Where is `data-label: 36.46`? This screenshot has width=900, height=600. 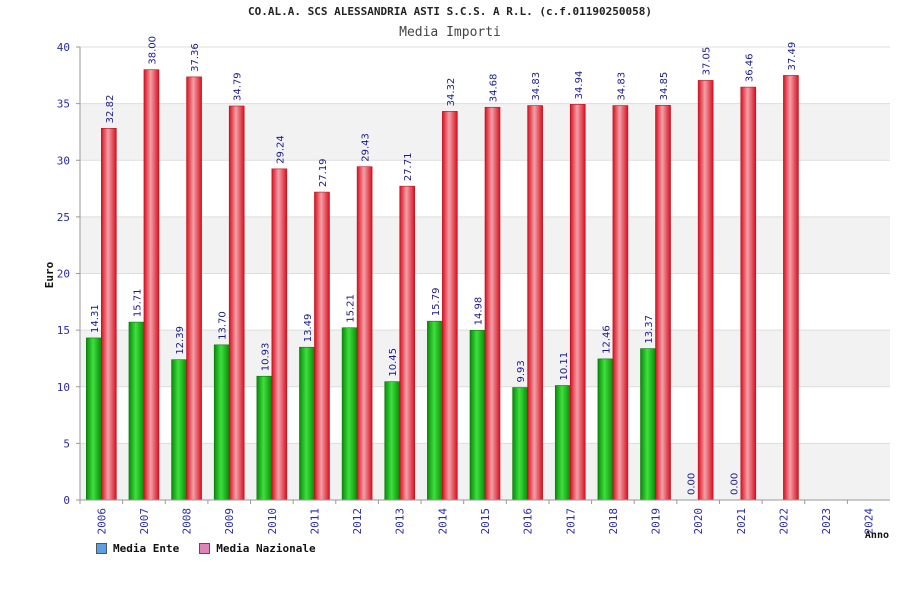
data-label: 36.46 is located at coordinates (749, 67).